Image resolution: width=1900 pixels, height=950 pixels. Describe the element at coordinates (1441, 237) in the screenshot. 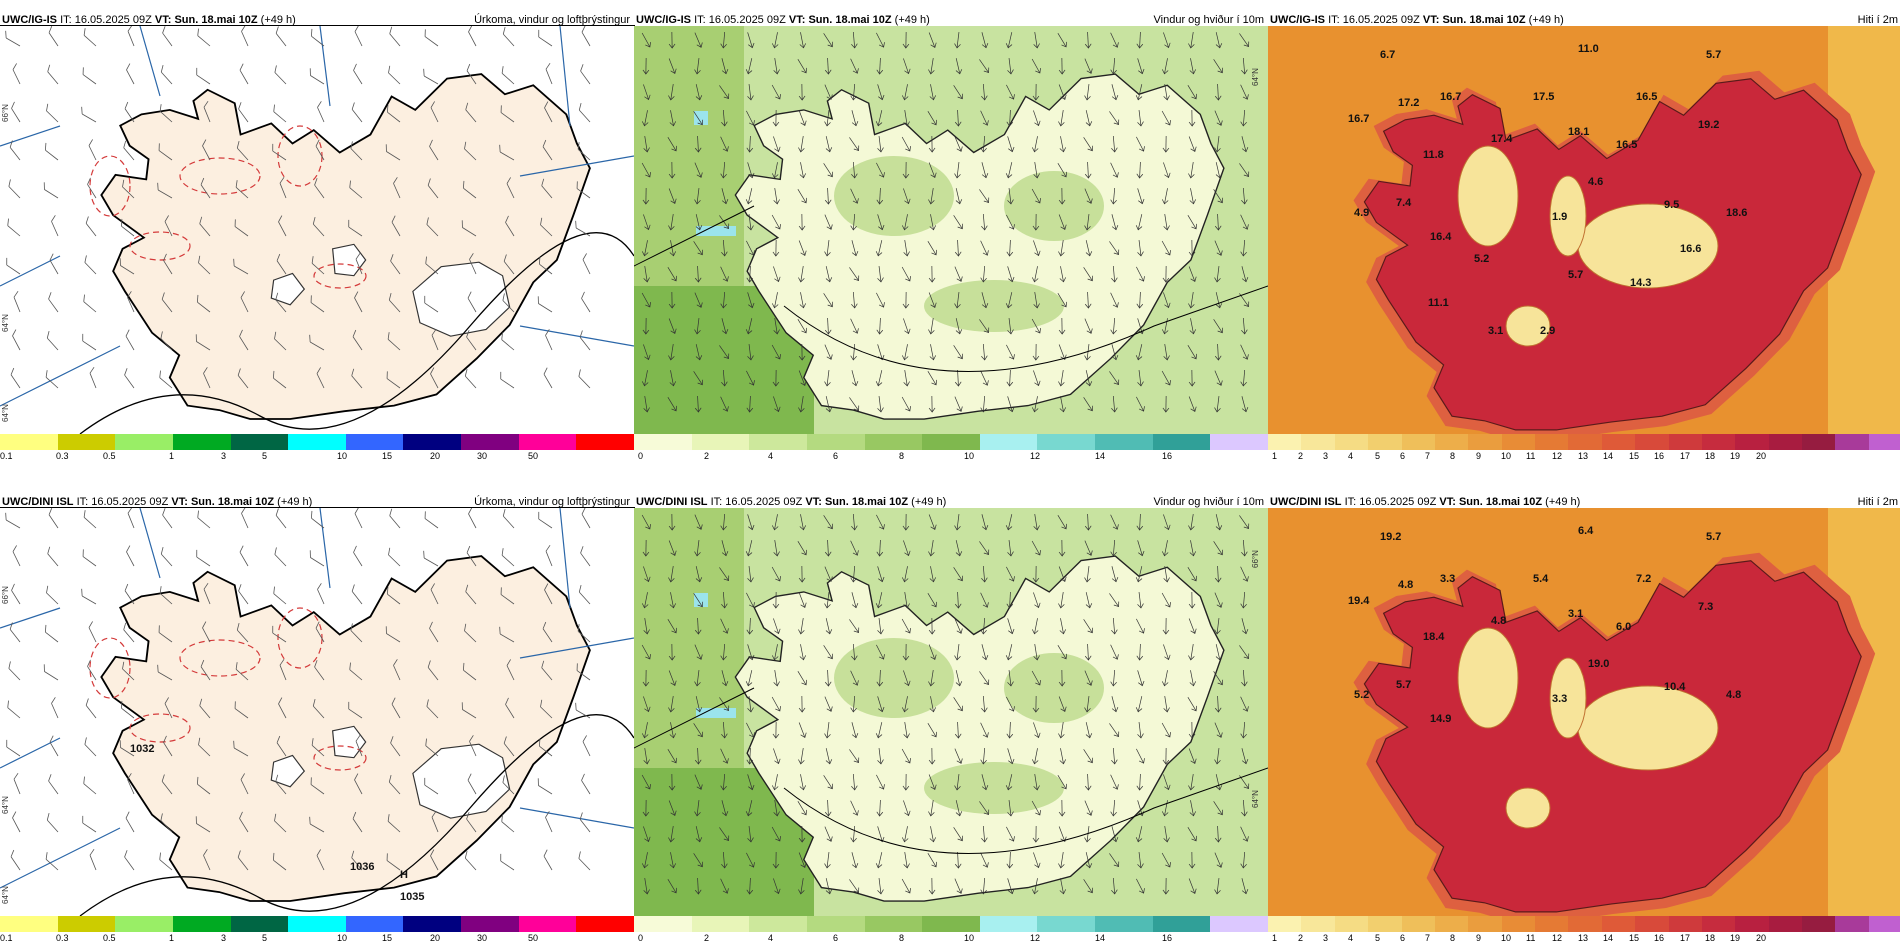

I see `temperature-value: 16.4` at that location.